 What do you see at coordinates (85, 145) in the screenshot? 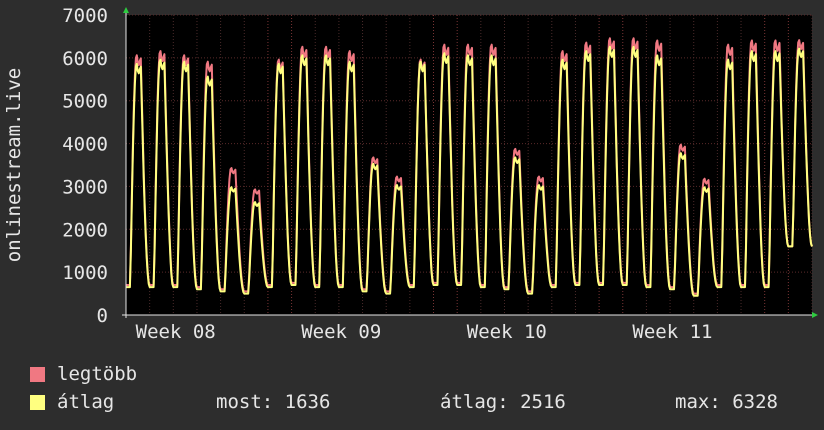
I see `y-tick-label: 4000` at bounding box center [85, 145].